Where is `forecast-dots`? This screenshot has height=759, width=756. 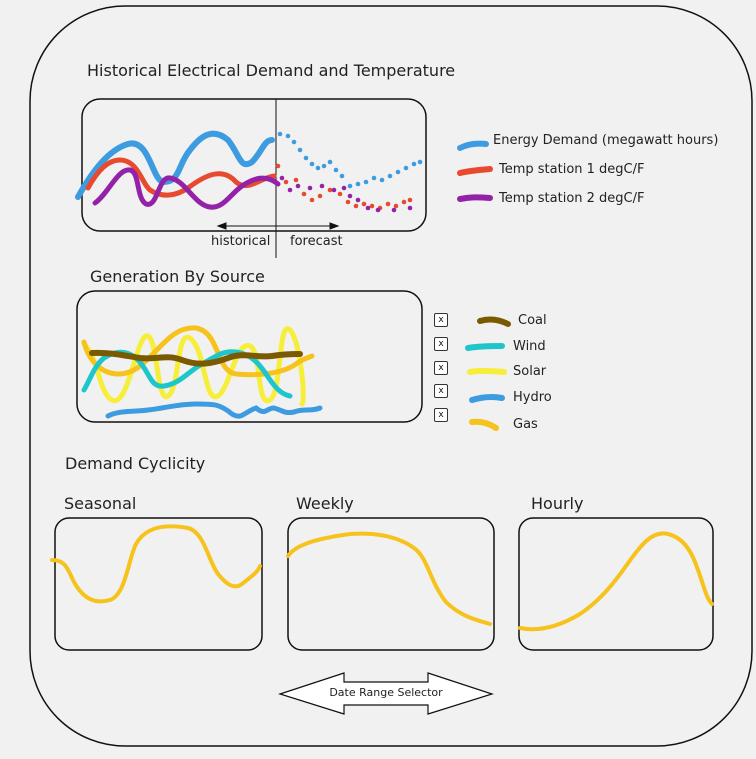
forecast-dots is located at coordinates (349, 172).